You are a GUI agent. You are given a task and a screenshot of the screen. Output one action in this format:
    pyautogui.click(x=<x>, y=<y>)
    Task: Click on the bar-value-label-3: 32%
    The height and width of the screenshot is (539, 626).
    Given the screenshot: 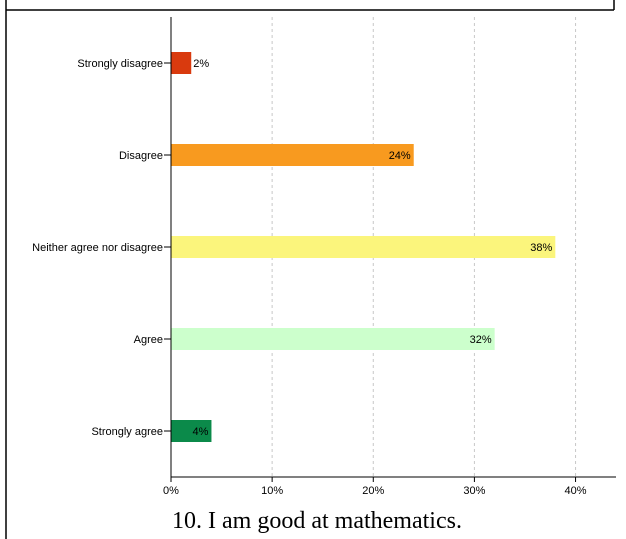 What is the action you would take?
    pyautogui.click(x=481, y=340)
    